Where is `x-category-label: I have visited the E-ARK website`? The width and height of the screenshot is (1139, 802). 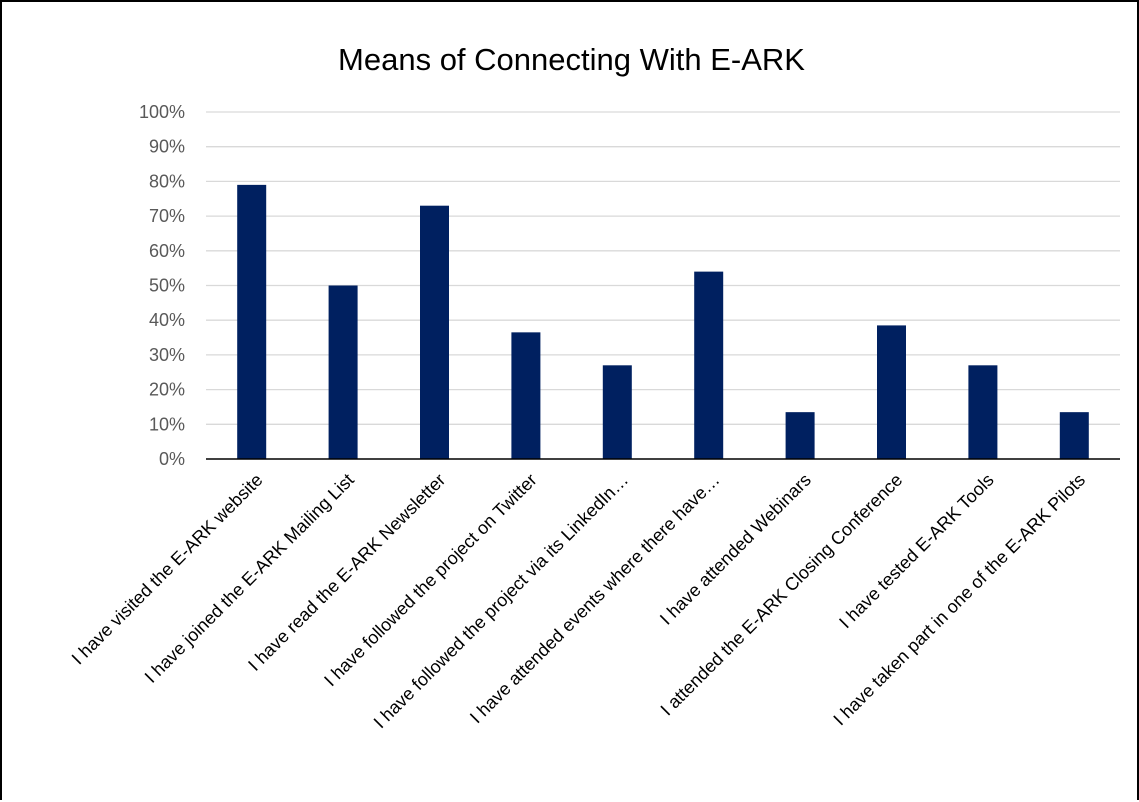
x-category-label: I have visited the E-ARK website is located at coordinates (167, 569).